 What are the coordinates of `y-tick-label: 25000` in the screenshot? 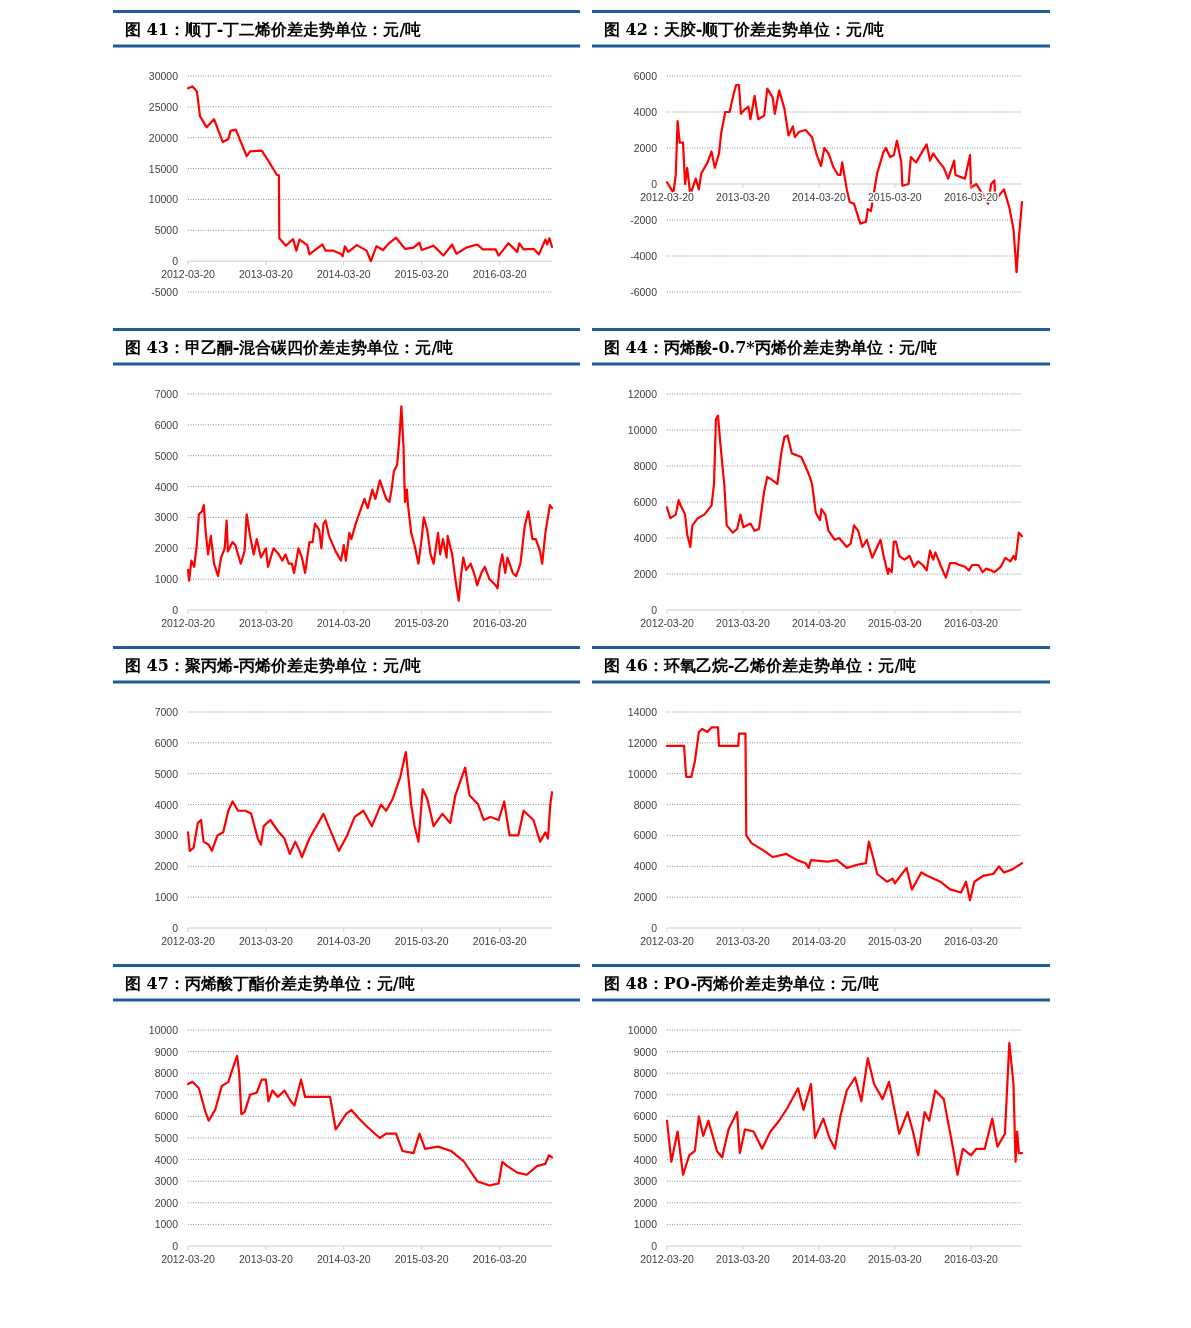 It's located at (163, 106).